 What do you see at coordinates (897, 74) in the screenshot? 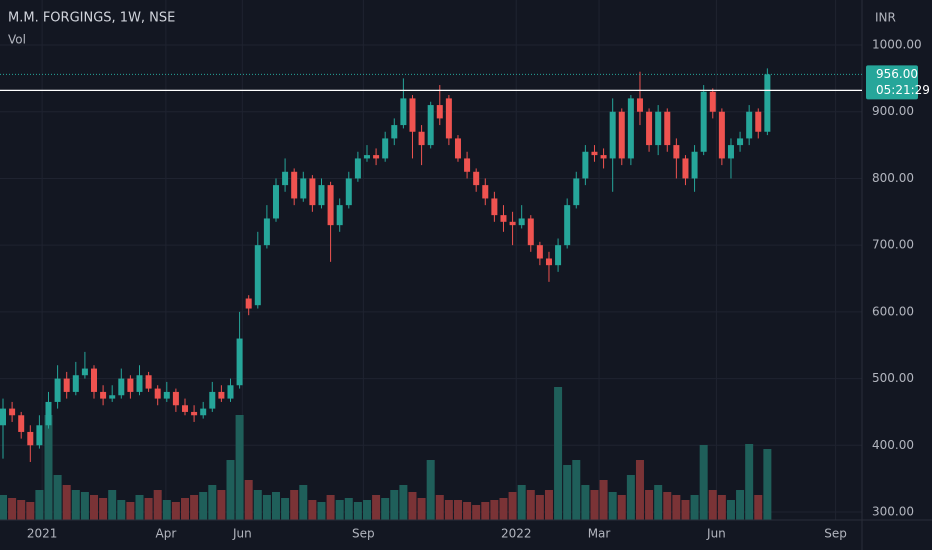
I see `price-tag-label: 956.00` at bounding box center [897, 74].